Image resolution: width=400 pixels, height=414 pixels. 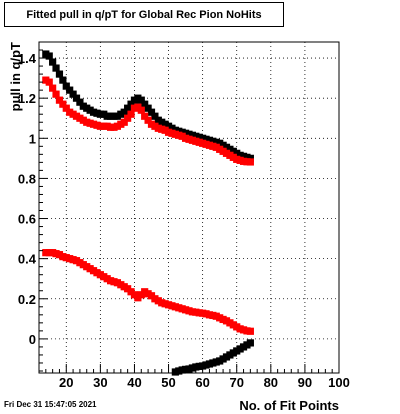 I want to click on x-tick-label: 30, so click(x=100, y=382).